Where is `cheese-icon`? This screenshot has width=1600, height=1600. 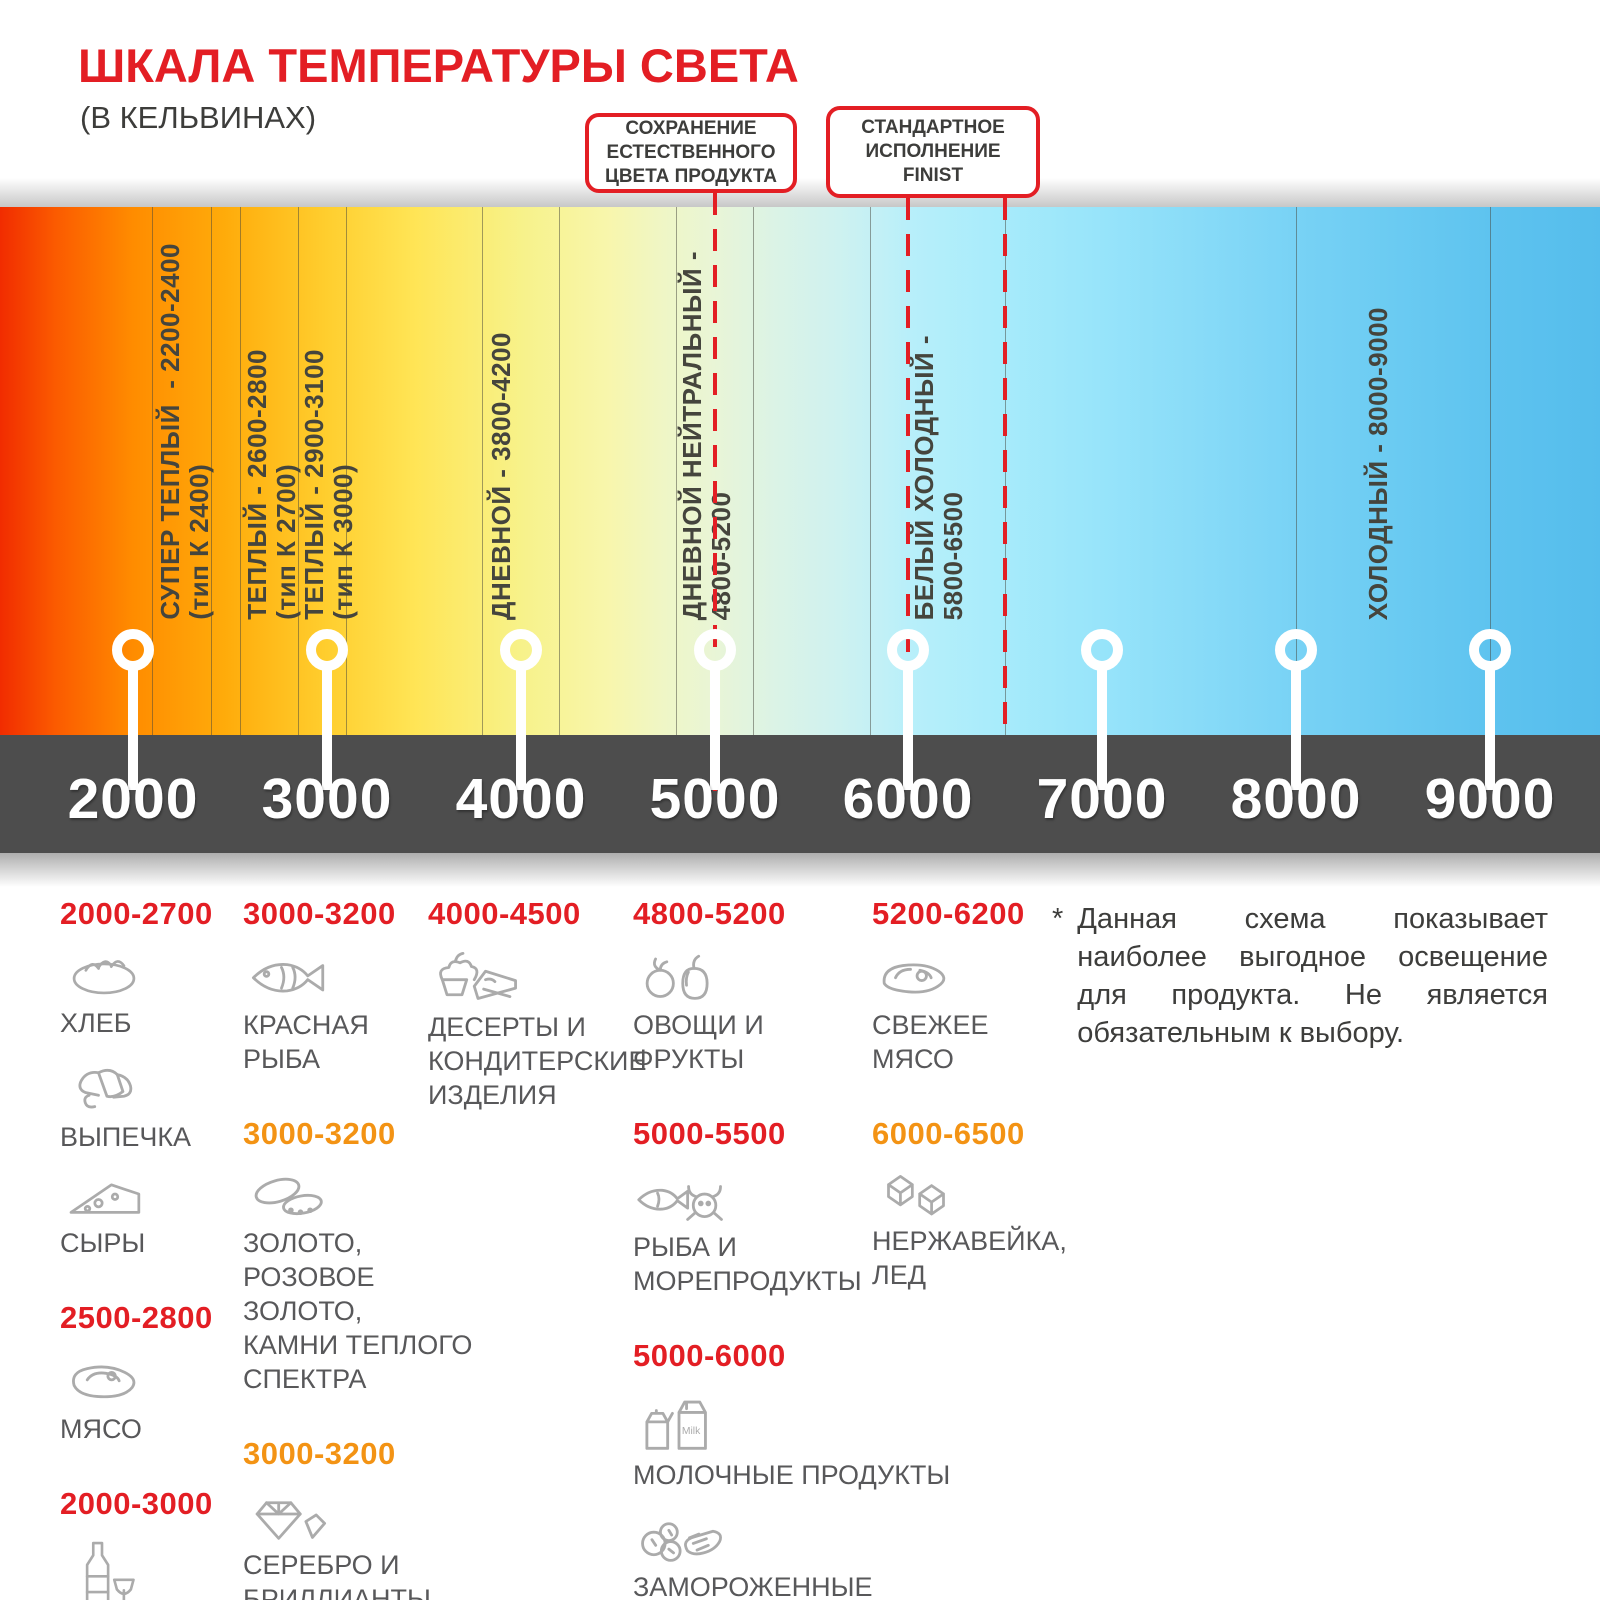 cheese-icon is located at coordinates (152, 1194).